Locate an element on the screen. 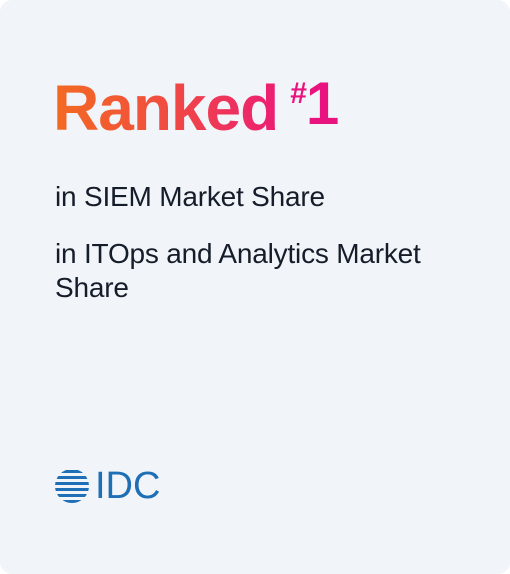 This screenshot has width=510, height=574. rank-hash: # is located at coordinates (298, 93).